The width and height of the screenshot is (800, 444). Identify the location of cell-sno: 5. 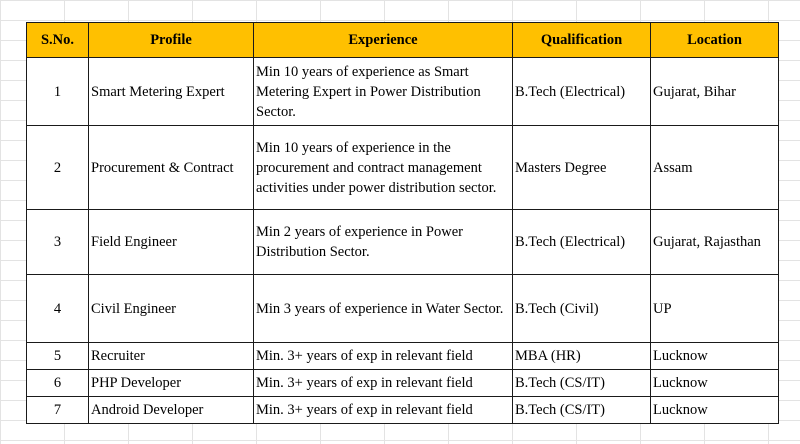
(57, 356).